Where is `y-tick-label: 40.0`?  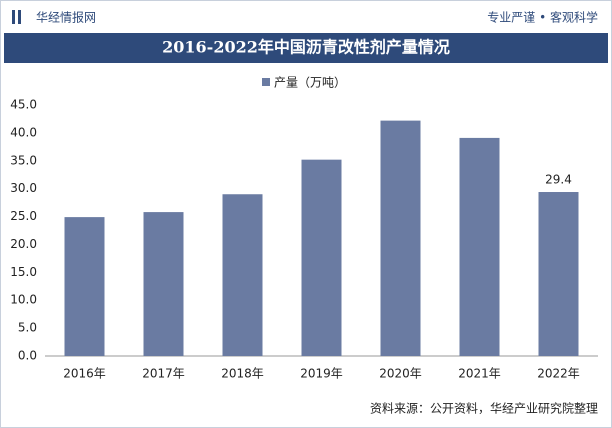 y-tick-label: 40.0 is located at coordinates (23, 132).